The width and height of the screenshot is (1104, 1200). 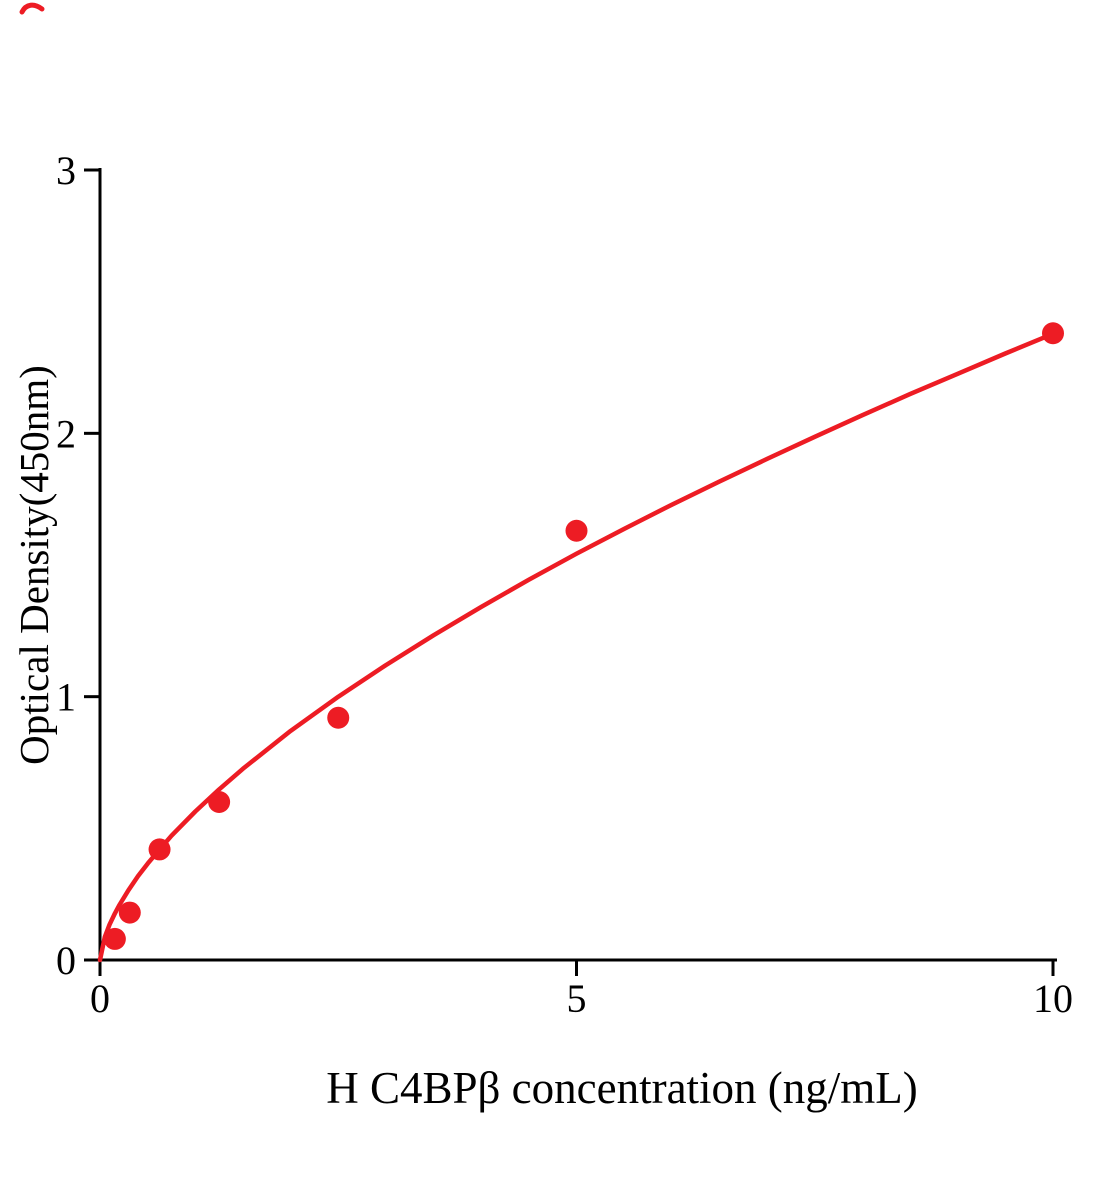 I want to click on x-tick-label: 0, so click(x=100, y=998).